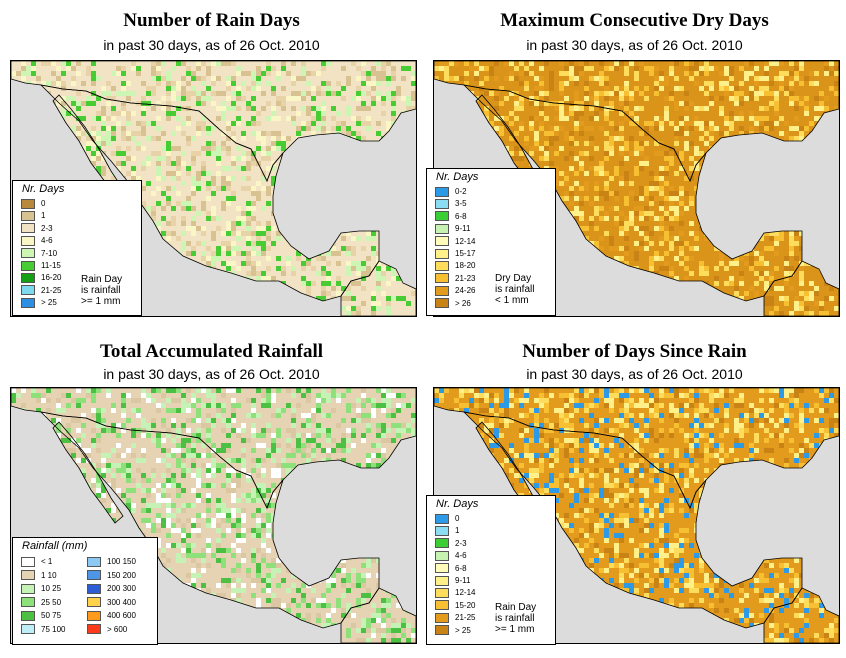  I want to click on legend-item: 0-2, so click(451, 191).